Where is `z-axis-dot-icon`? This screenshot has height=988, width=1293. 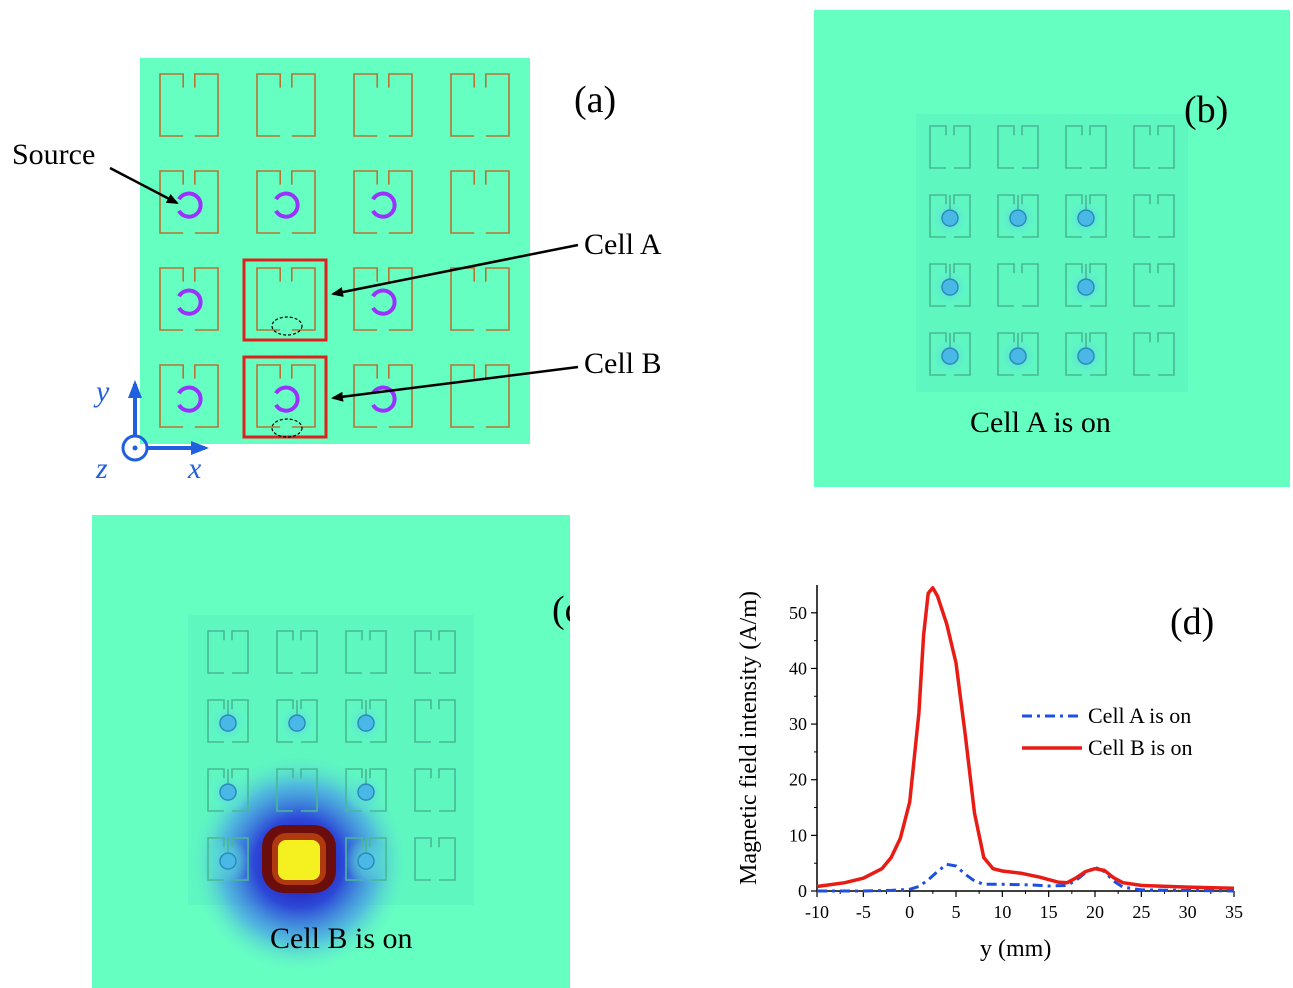 z-axis-dot-icon is located at coordinates (135, 448).